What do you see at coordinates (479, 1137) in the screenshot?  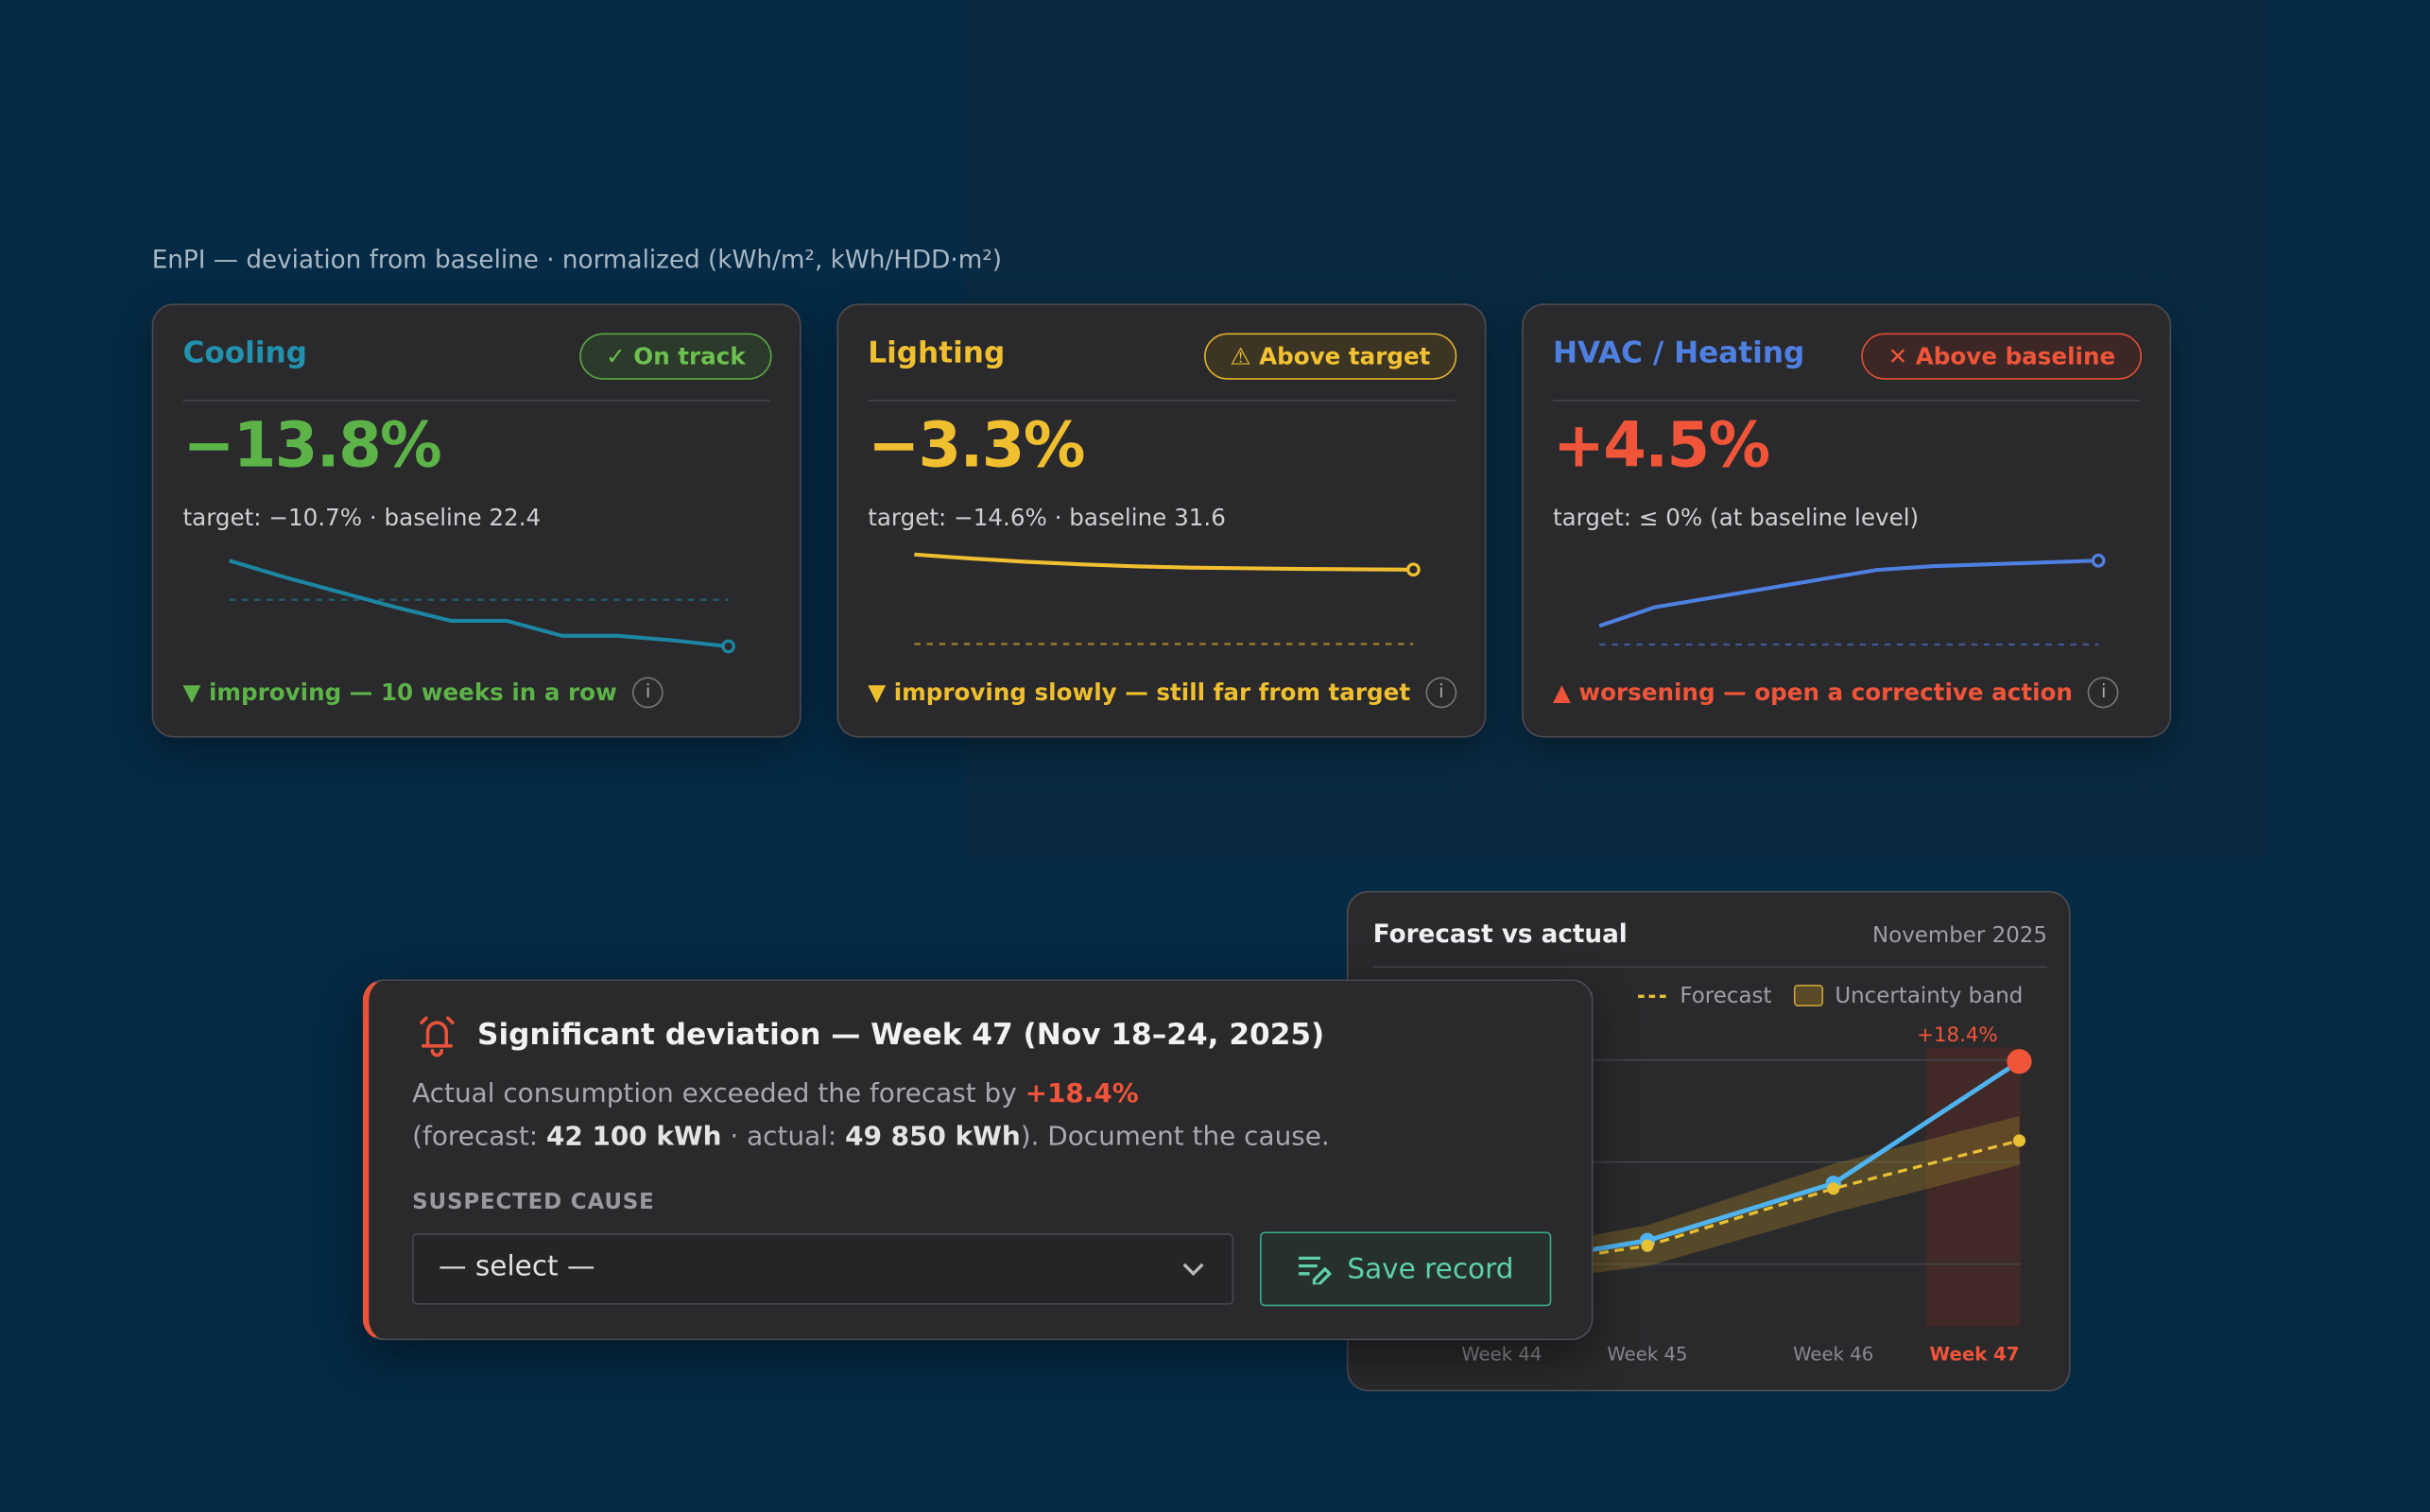 I see `text: (forecast:` at bounding box center [479, 1137].